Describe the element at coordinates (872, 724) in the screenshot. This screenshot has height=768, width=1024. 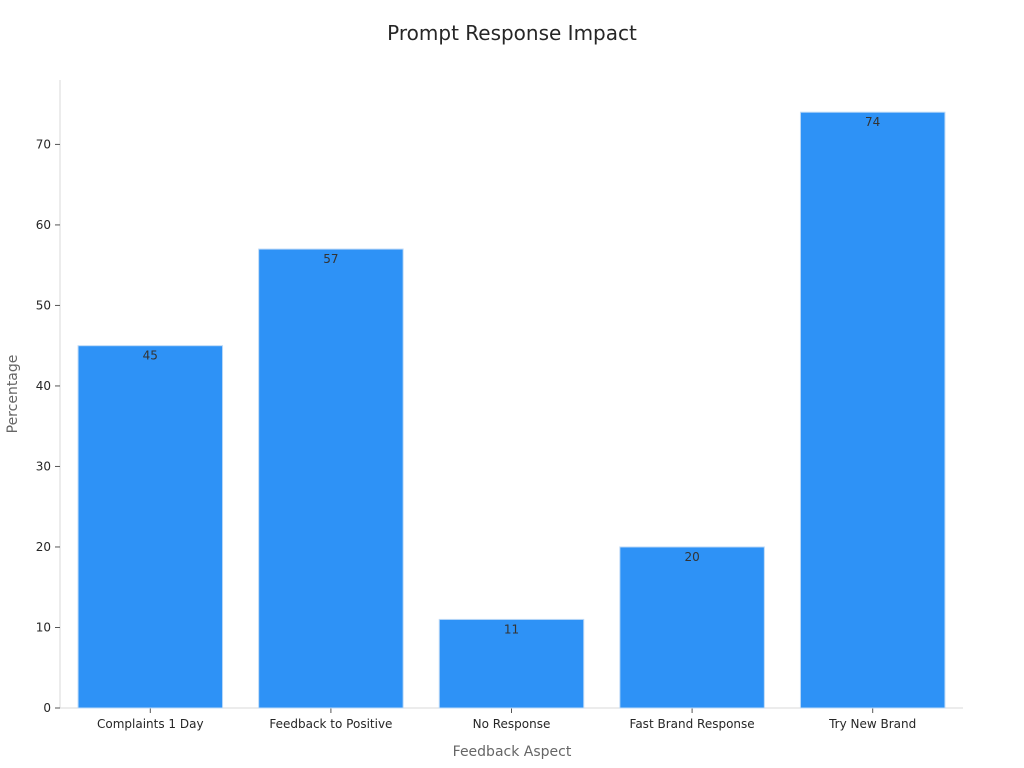
I see `x-tick-label: Try New Brand` at that location.